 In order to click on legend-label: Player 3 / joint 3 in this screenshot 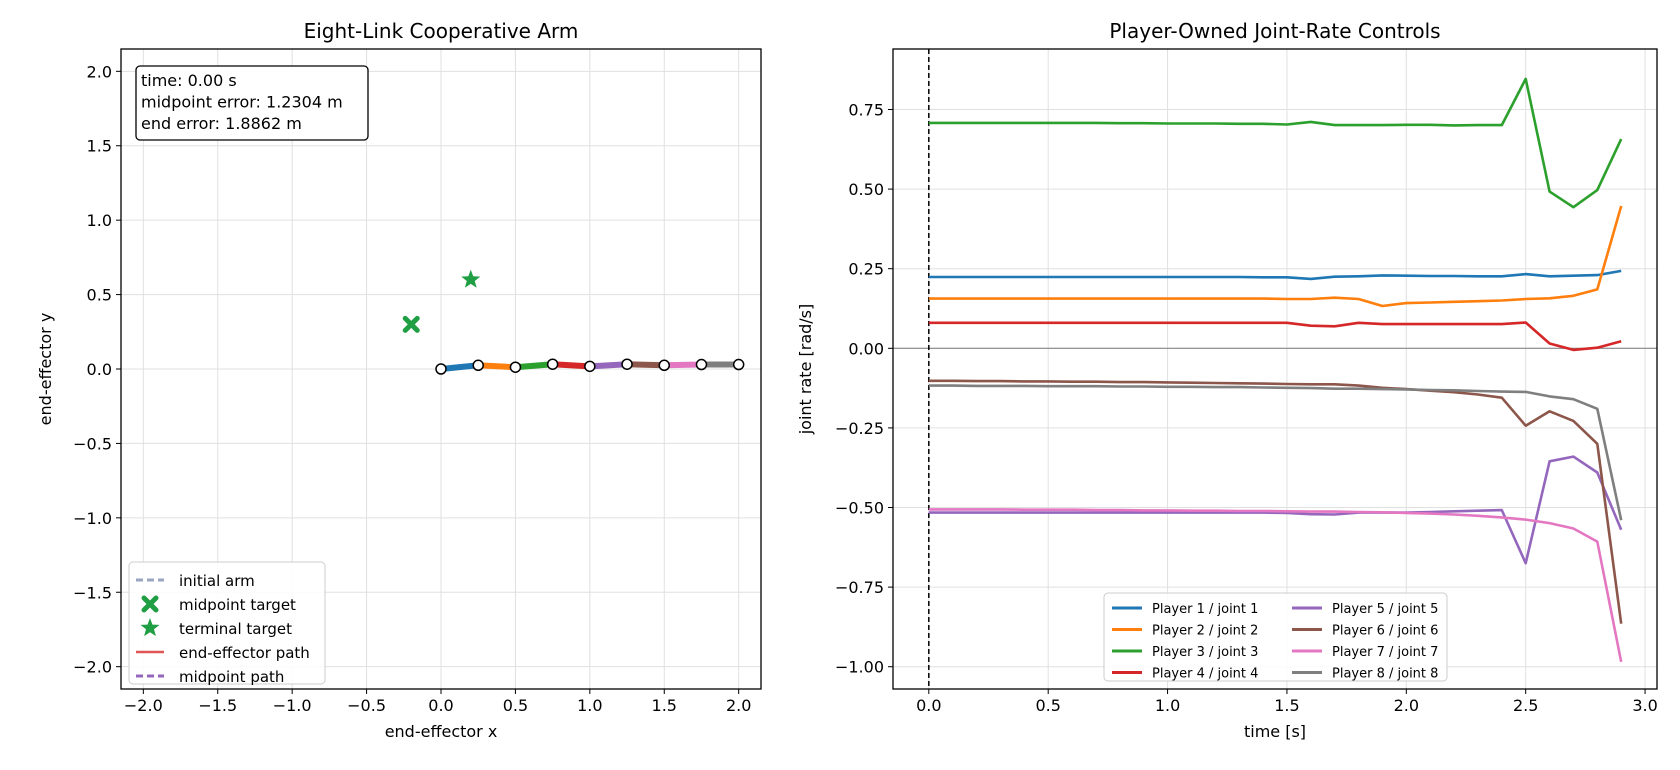, I will do `click(1205, 652)`.